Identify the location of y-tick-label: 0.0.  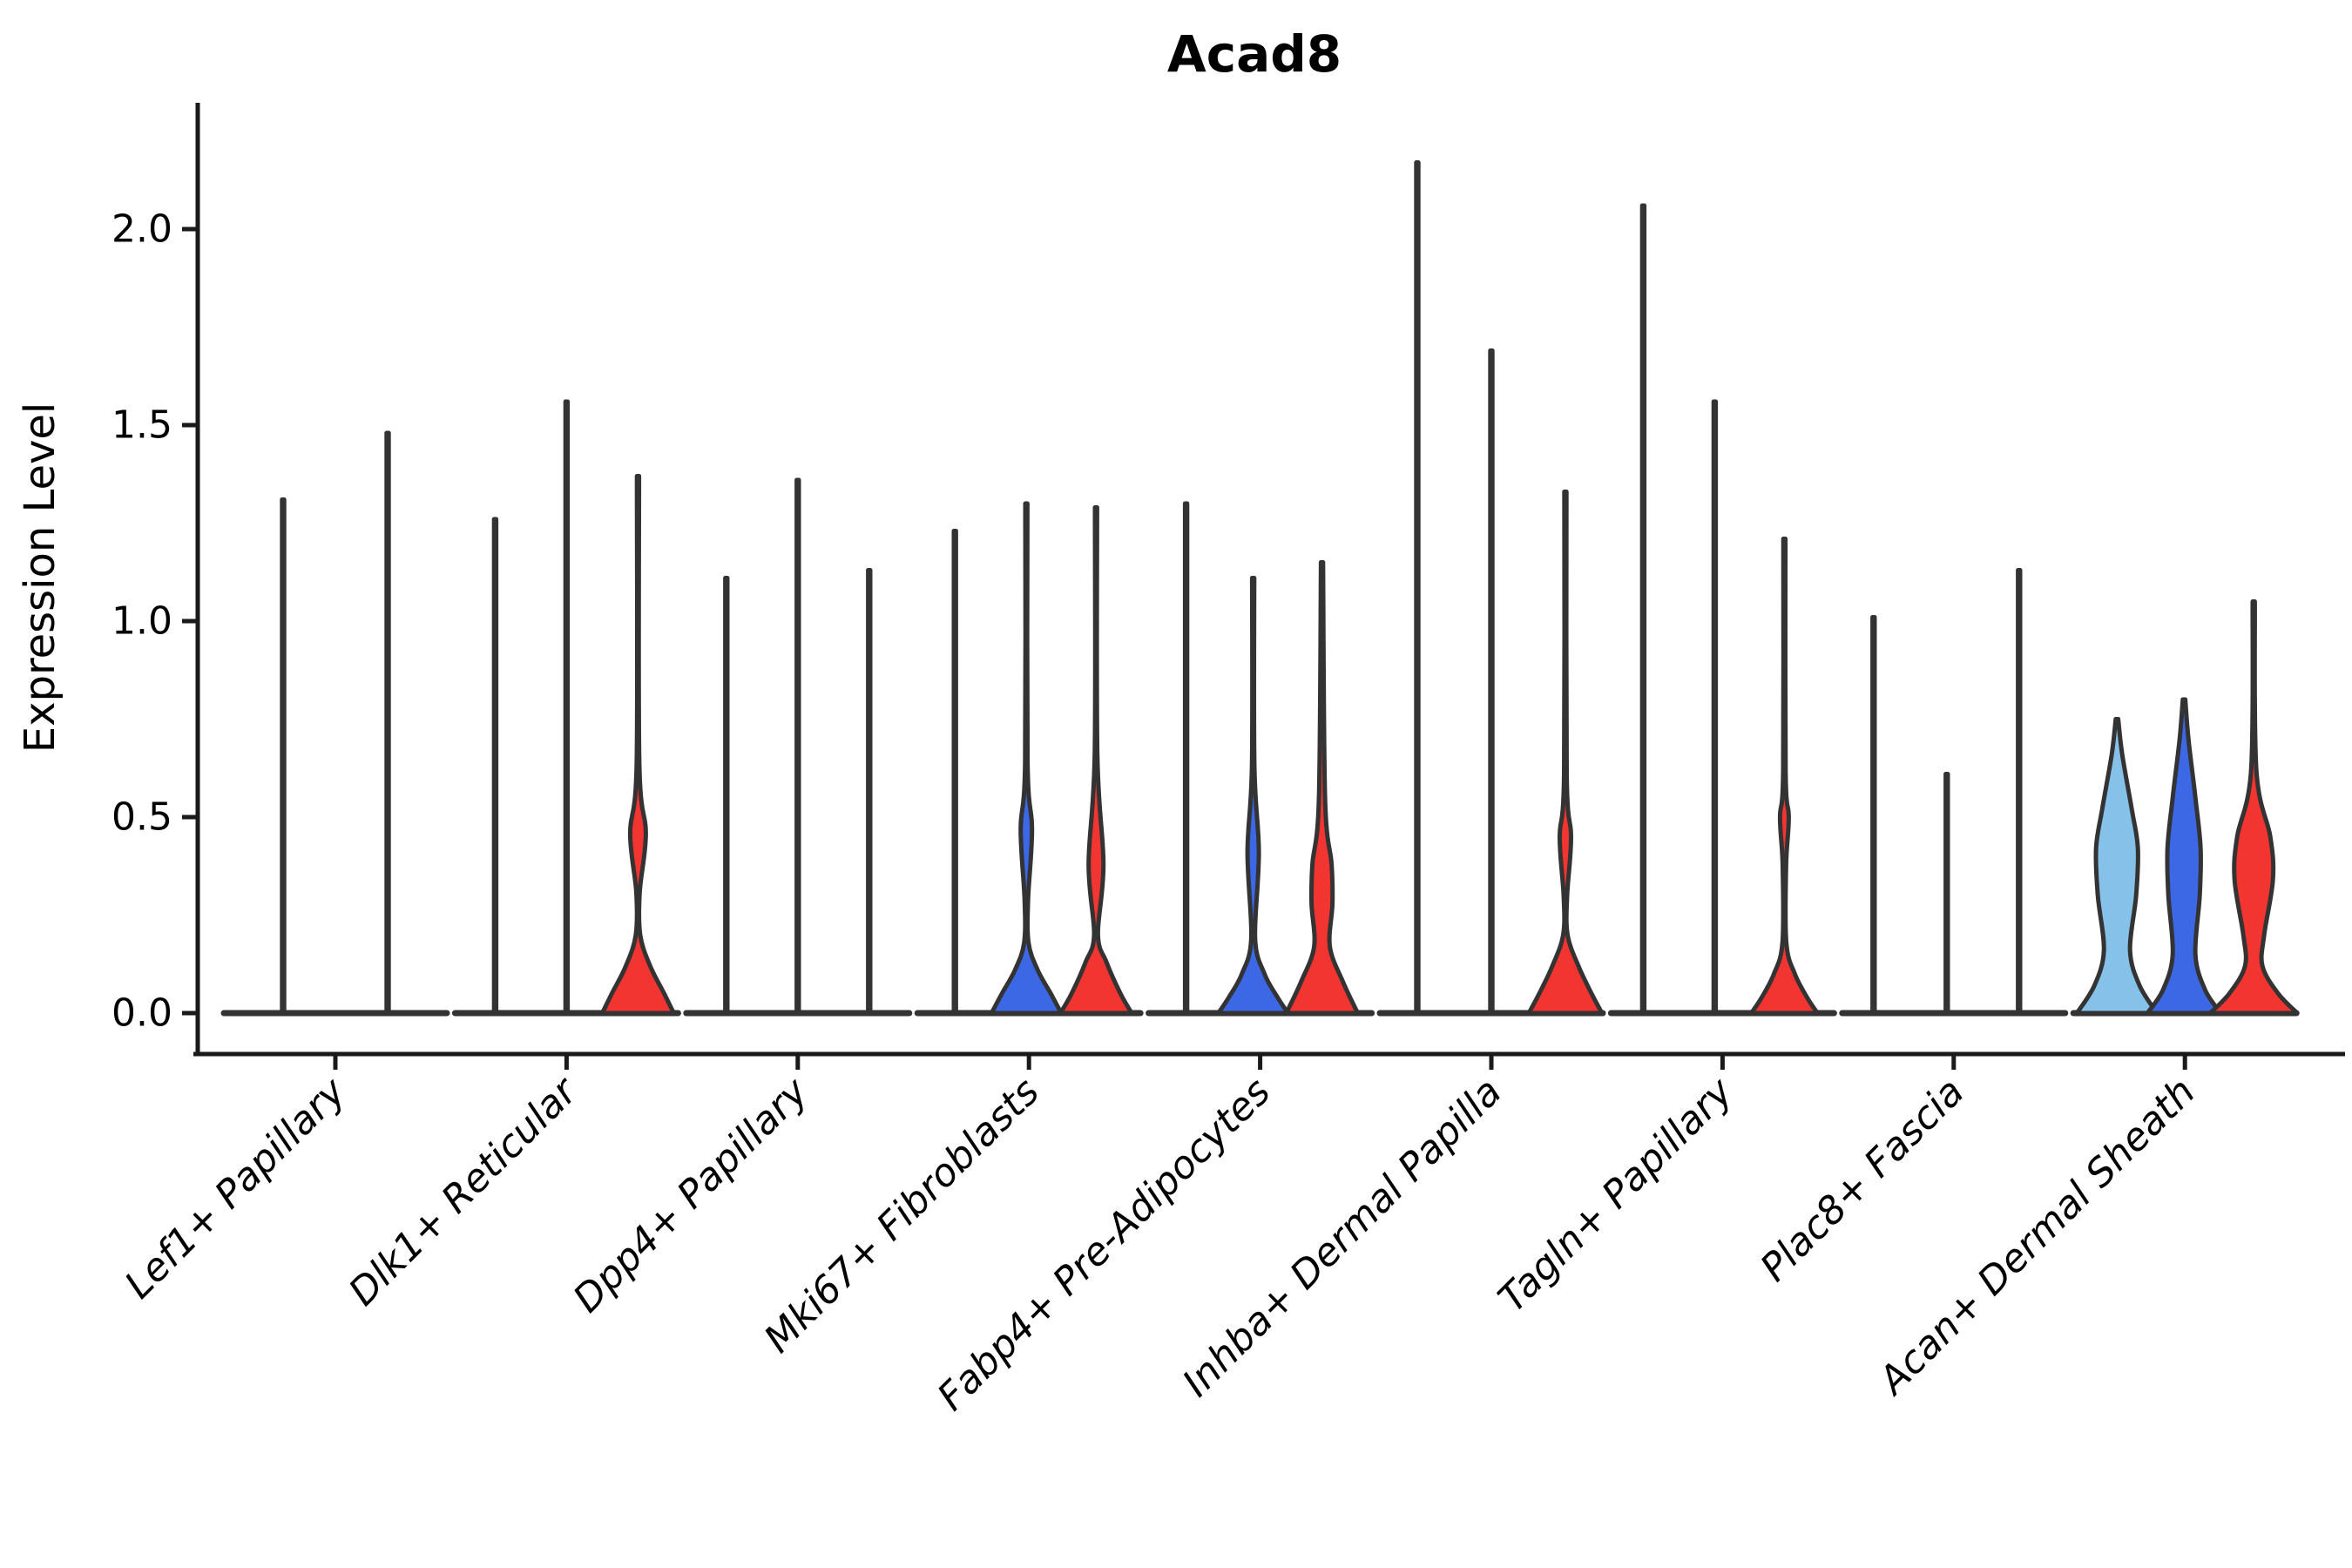
(142, 1014).